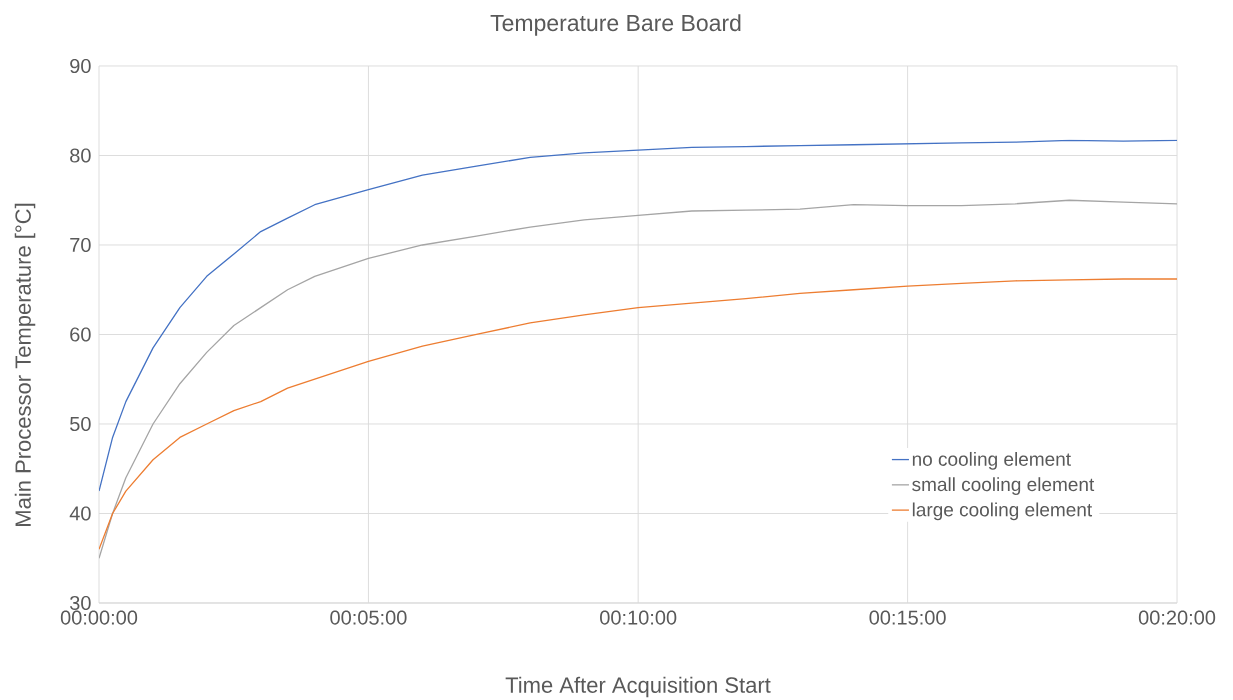 The height and width of the screenshot is (700, 1233). I want to click on x-tick-label: 00:05:00, so click(368, 617).